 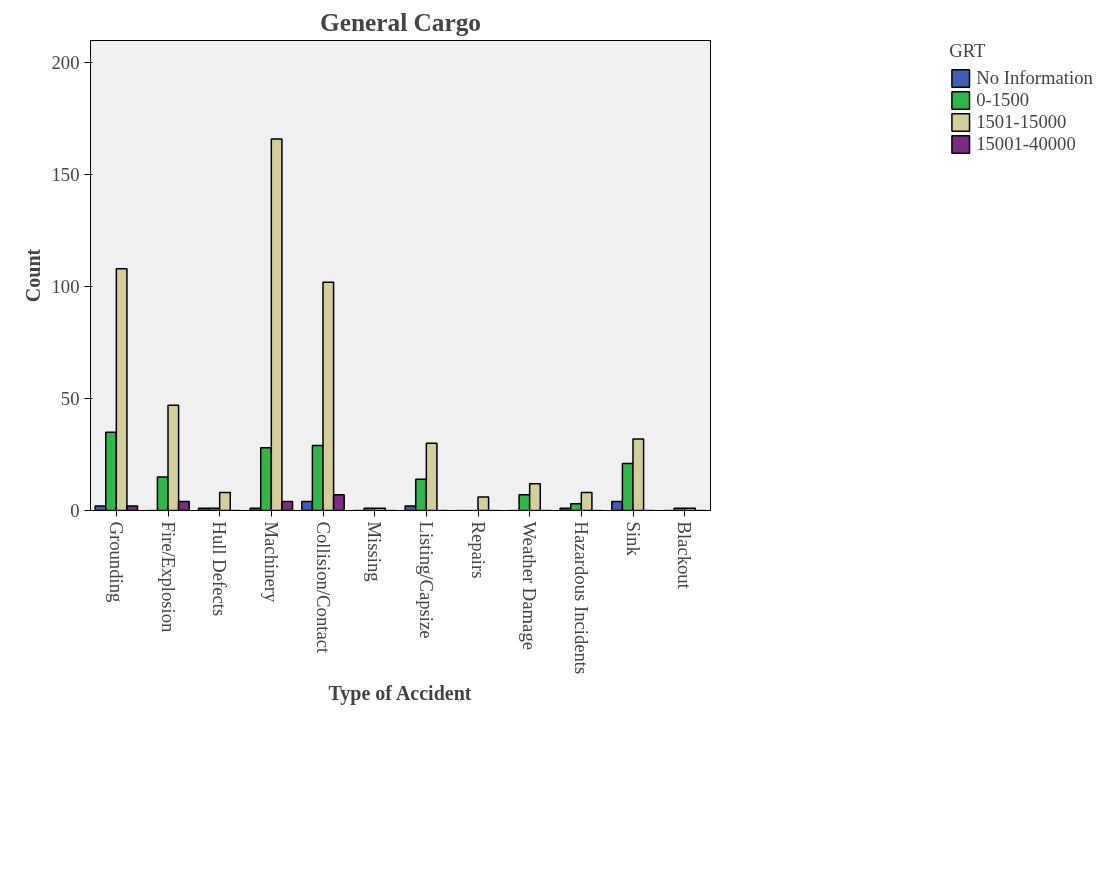 What do you see at coordinates (1026, 144) in the screenshot?
I see `legend-label: 15001-40000` at bounding box center [1026, 144].